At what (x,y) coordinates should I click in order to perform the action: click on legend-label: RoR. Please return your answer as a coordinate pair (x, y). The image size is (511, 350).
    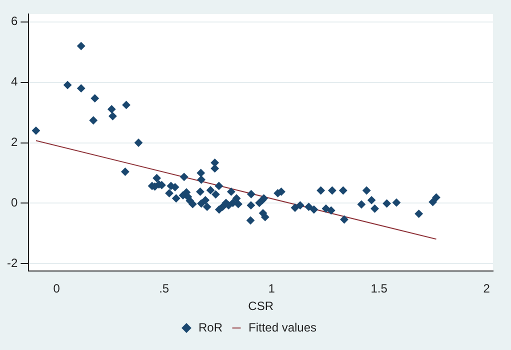
    Looking at the image, I should click on (210, 327).